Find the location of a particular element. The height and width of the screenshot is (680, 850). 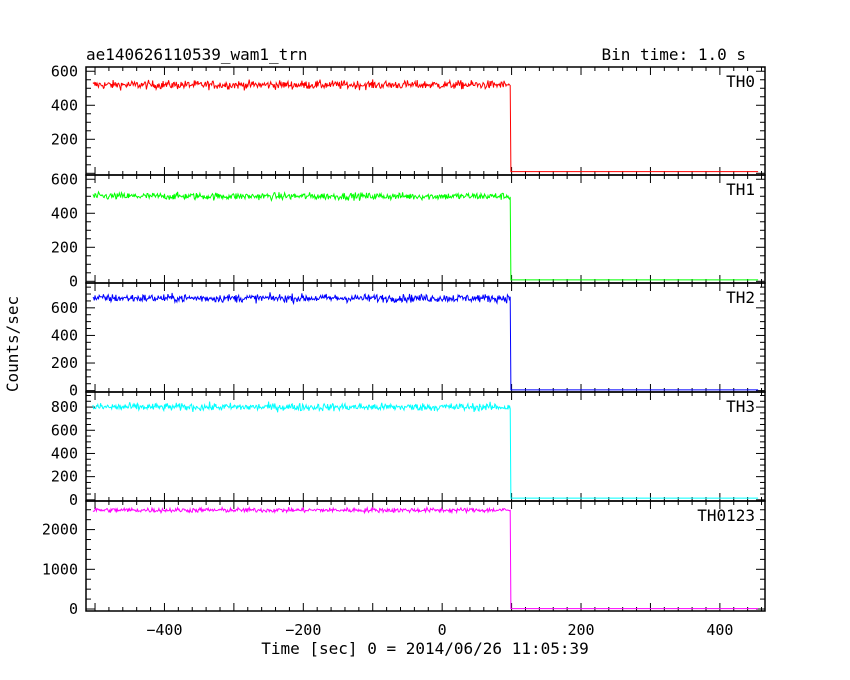

series-label: TH0123 is located at coordinates (726, 515).